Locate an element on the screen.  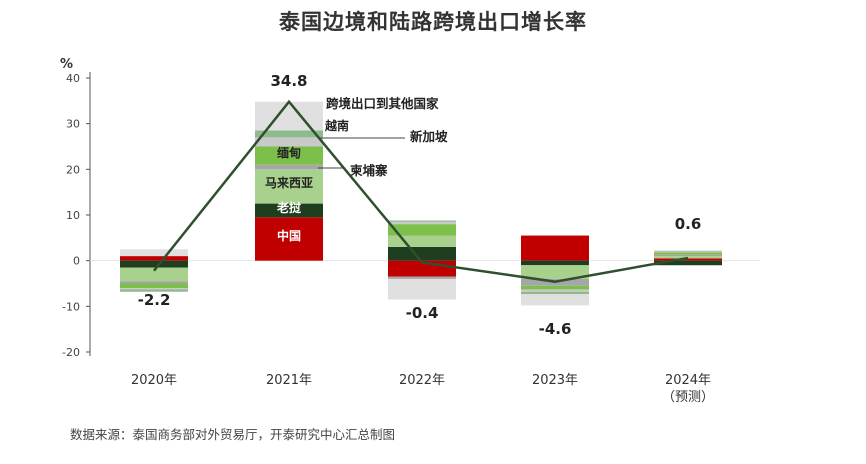
x-category-label: 2022年 is located at coordinates (422, 380).